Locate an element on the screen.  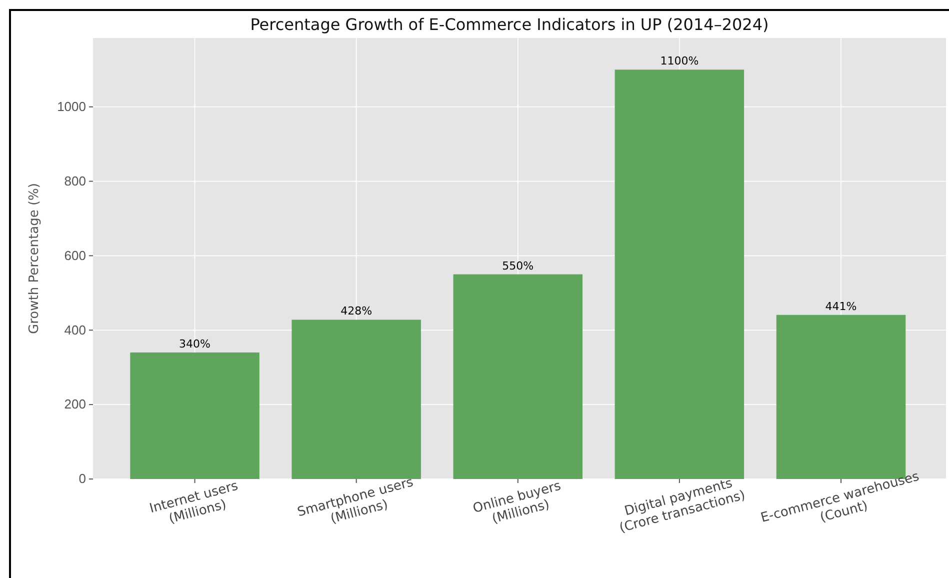
chart-title: Percentage Growth of E-Commerce Indicators in UP (2014–2024) is located at coordinates (509, 24).